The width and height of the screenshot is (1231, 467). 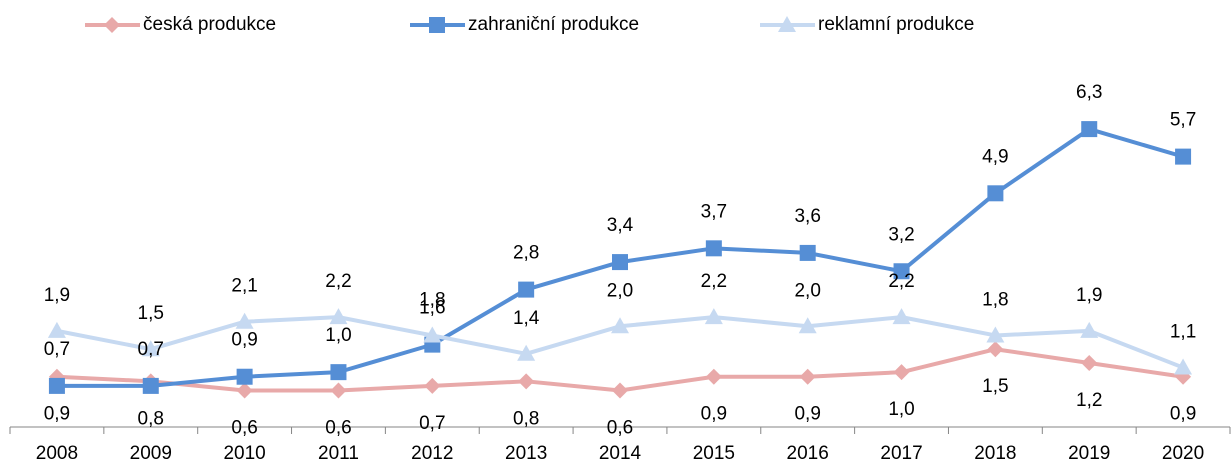 What do you see at coordinates (714, 453) in the screenshot?
I see `x-tick-label: 2015` at bounding box center [714, 453].